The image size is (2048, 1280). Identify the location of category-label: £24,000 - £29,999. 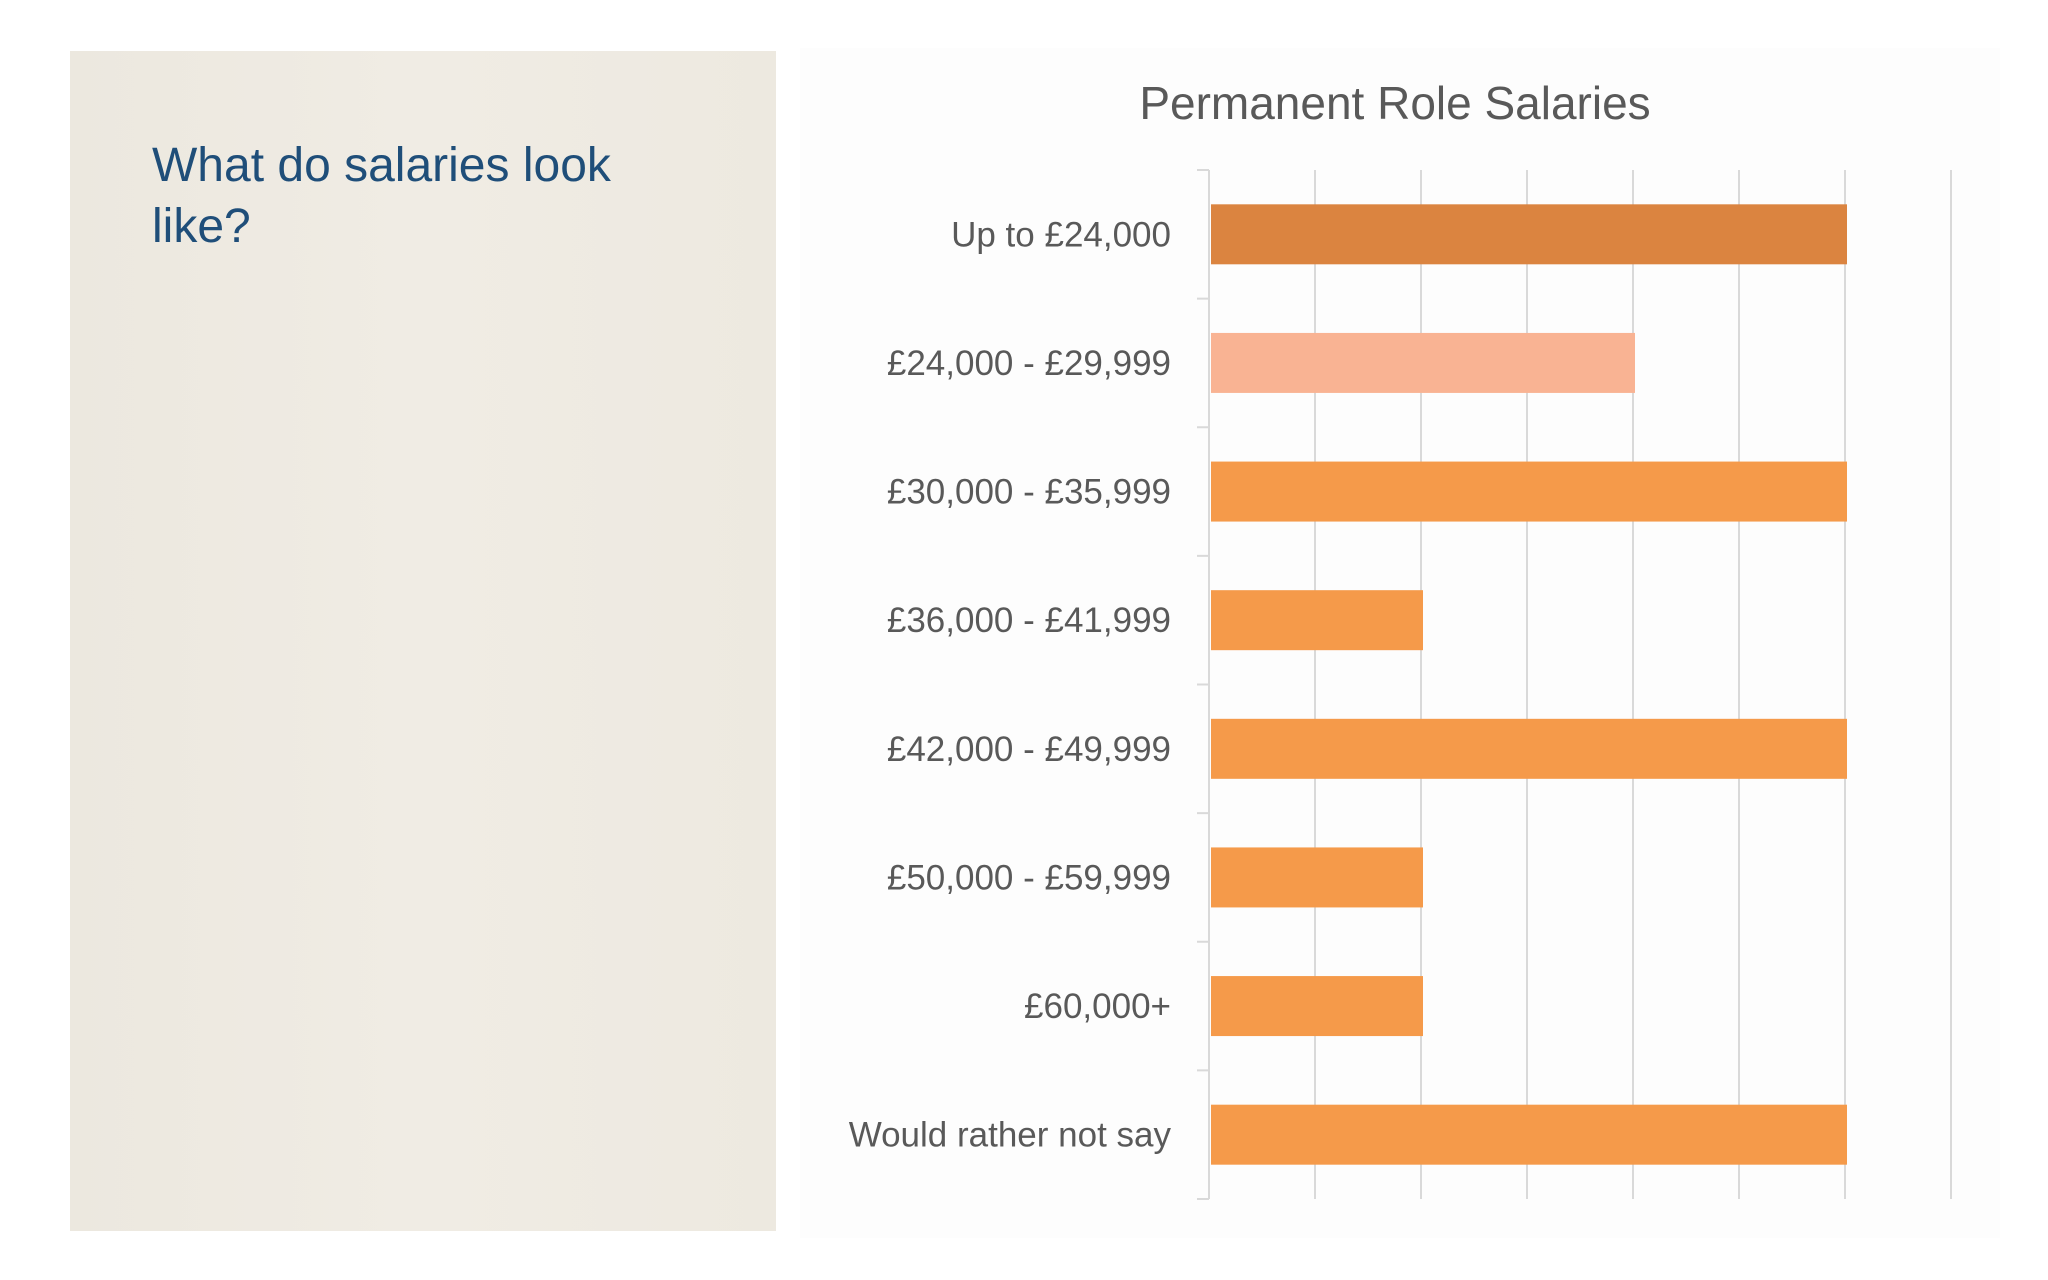
(1029, 363).